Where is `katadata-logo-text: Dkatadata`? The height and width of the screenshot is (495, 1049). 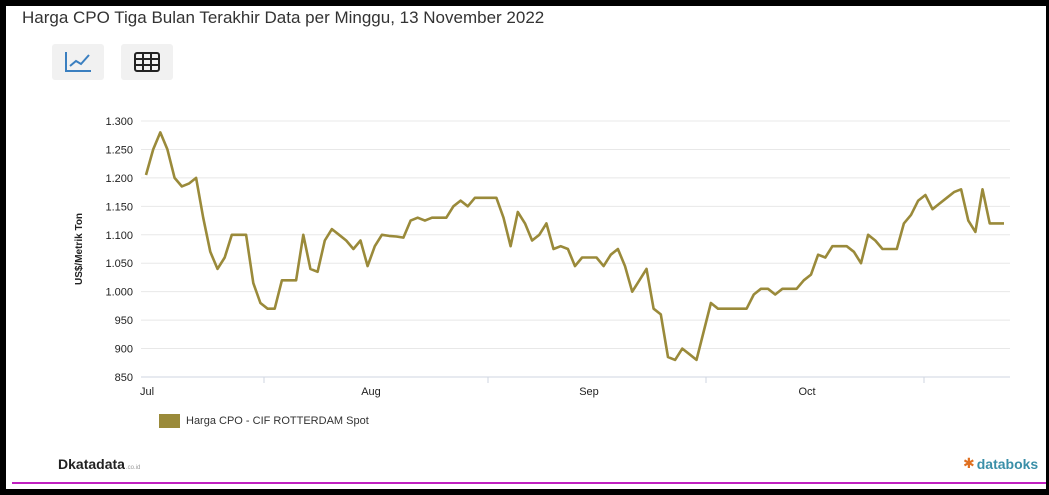 katadata-logo-text: Dkatadata is located at coordinates (91, 464).